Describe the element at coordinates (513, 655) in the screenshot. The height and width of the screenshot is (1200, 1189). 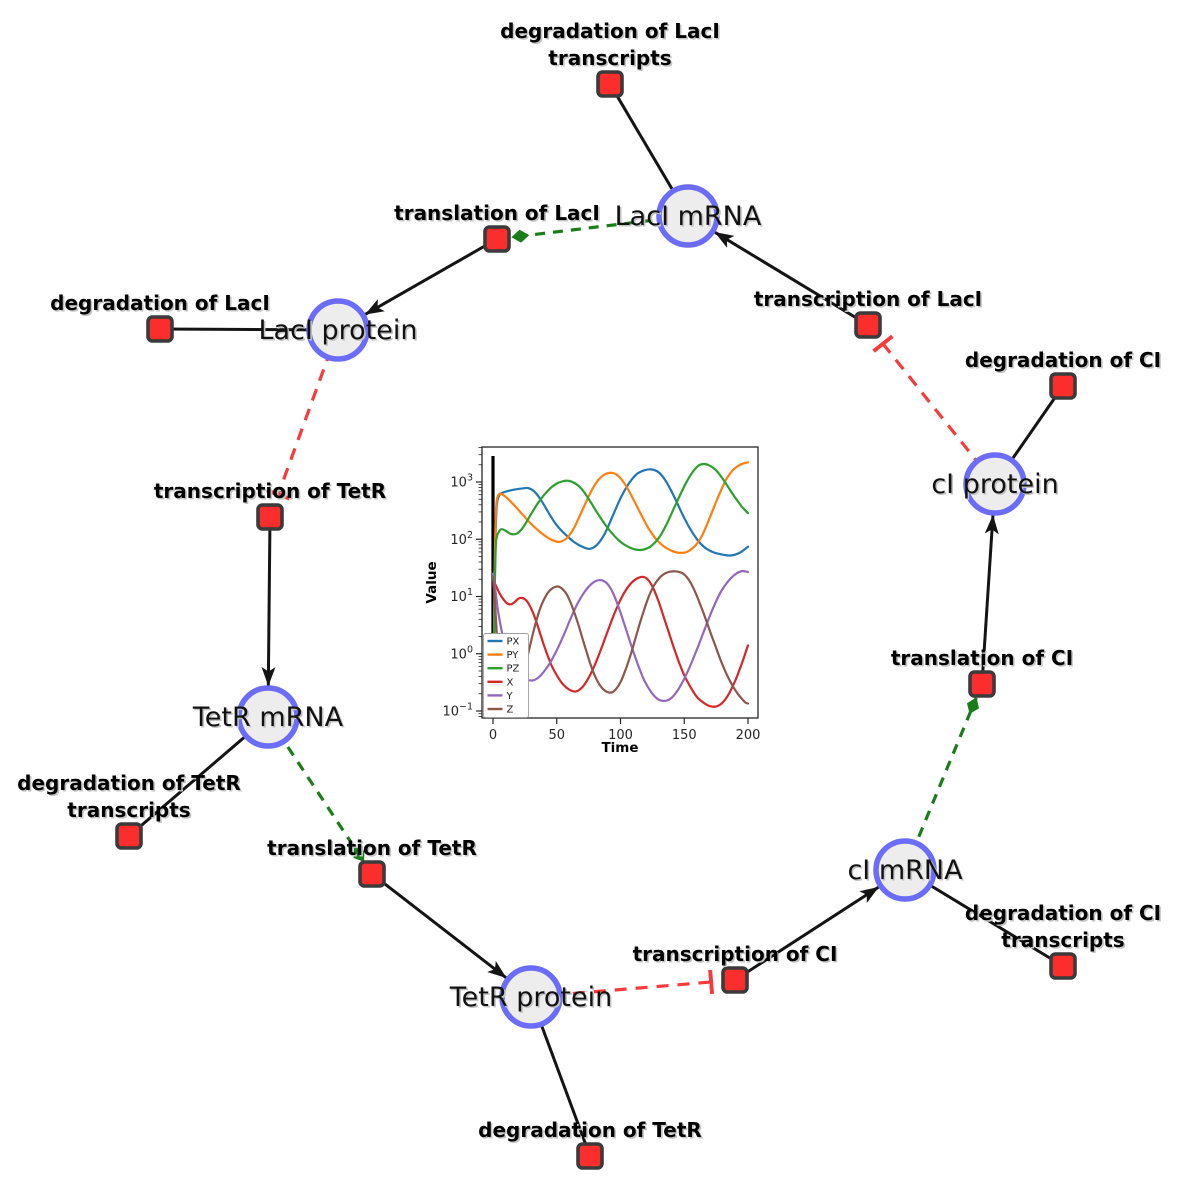
I see `legend-label-PY: PY` at that location.